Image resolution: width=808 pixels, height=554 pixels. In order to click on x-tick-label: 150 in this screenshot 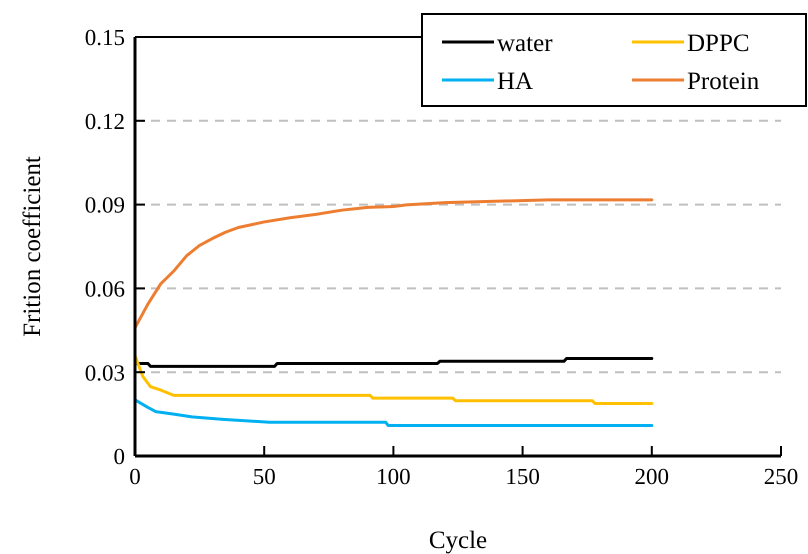, I will do `click(522, 476)`.